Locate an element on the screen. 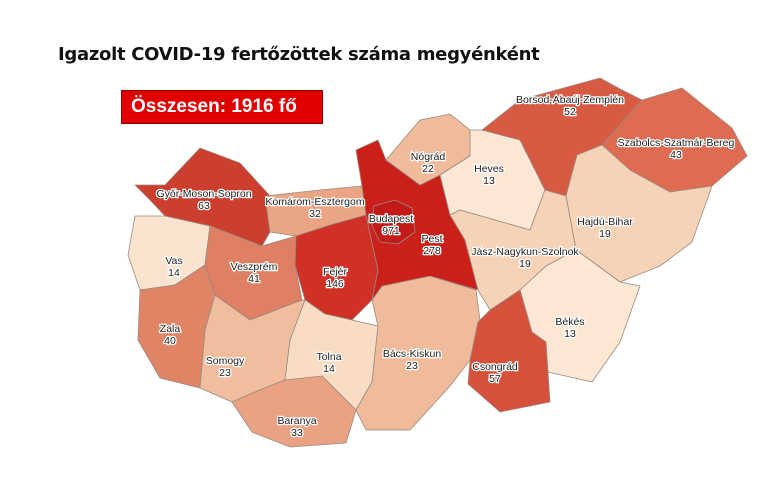  county-name-label: Zala is located at coordinates (170, 329).